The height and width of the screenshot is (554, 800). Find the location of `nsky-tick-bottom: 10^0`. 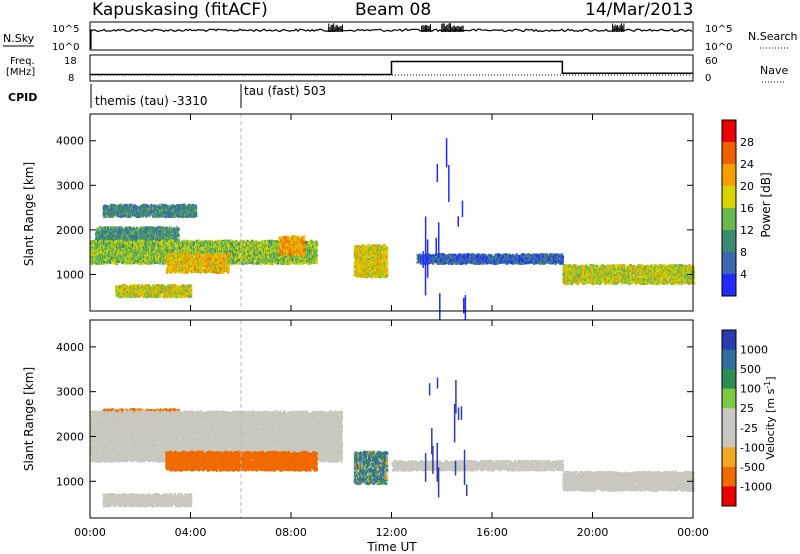

nsky-tick-bottom: 10^0 is located at coordinates (65, 47).